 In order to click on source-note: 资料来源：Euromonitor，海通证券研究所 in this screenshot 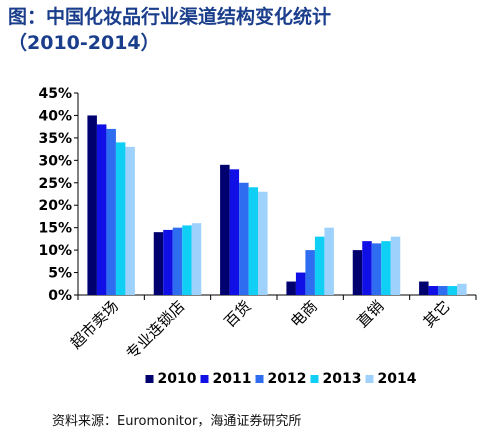, I will do `click(177, 421)`.